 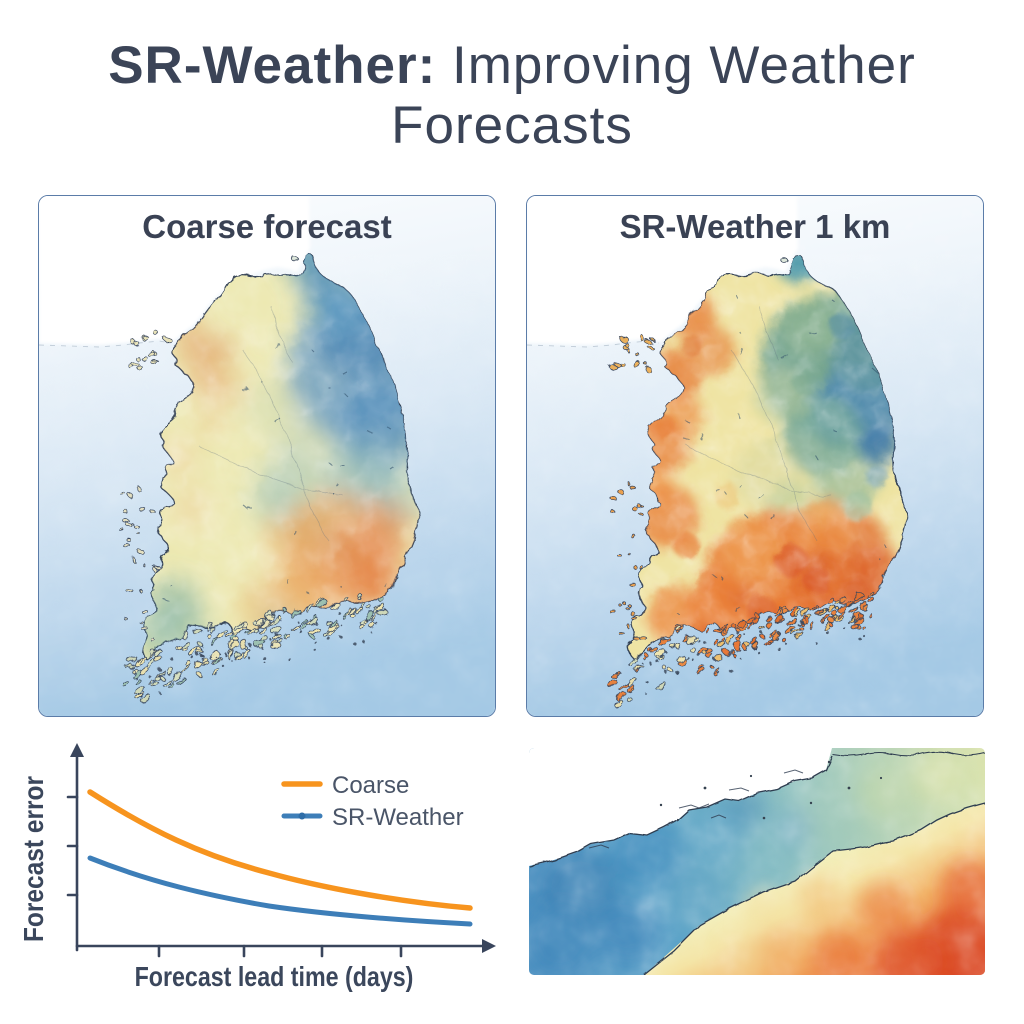 I want to click on svg-text: Forecast error, so click(x=33, y=859).